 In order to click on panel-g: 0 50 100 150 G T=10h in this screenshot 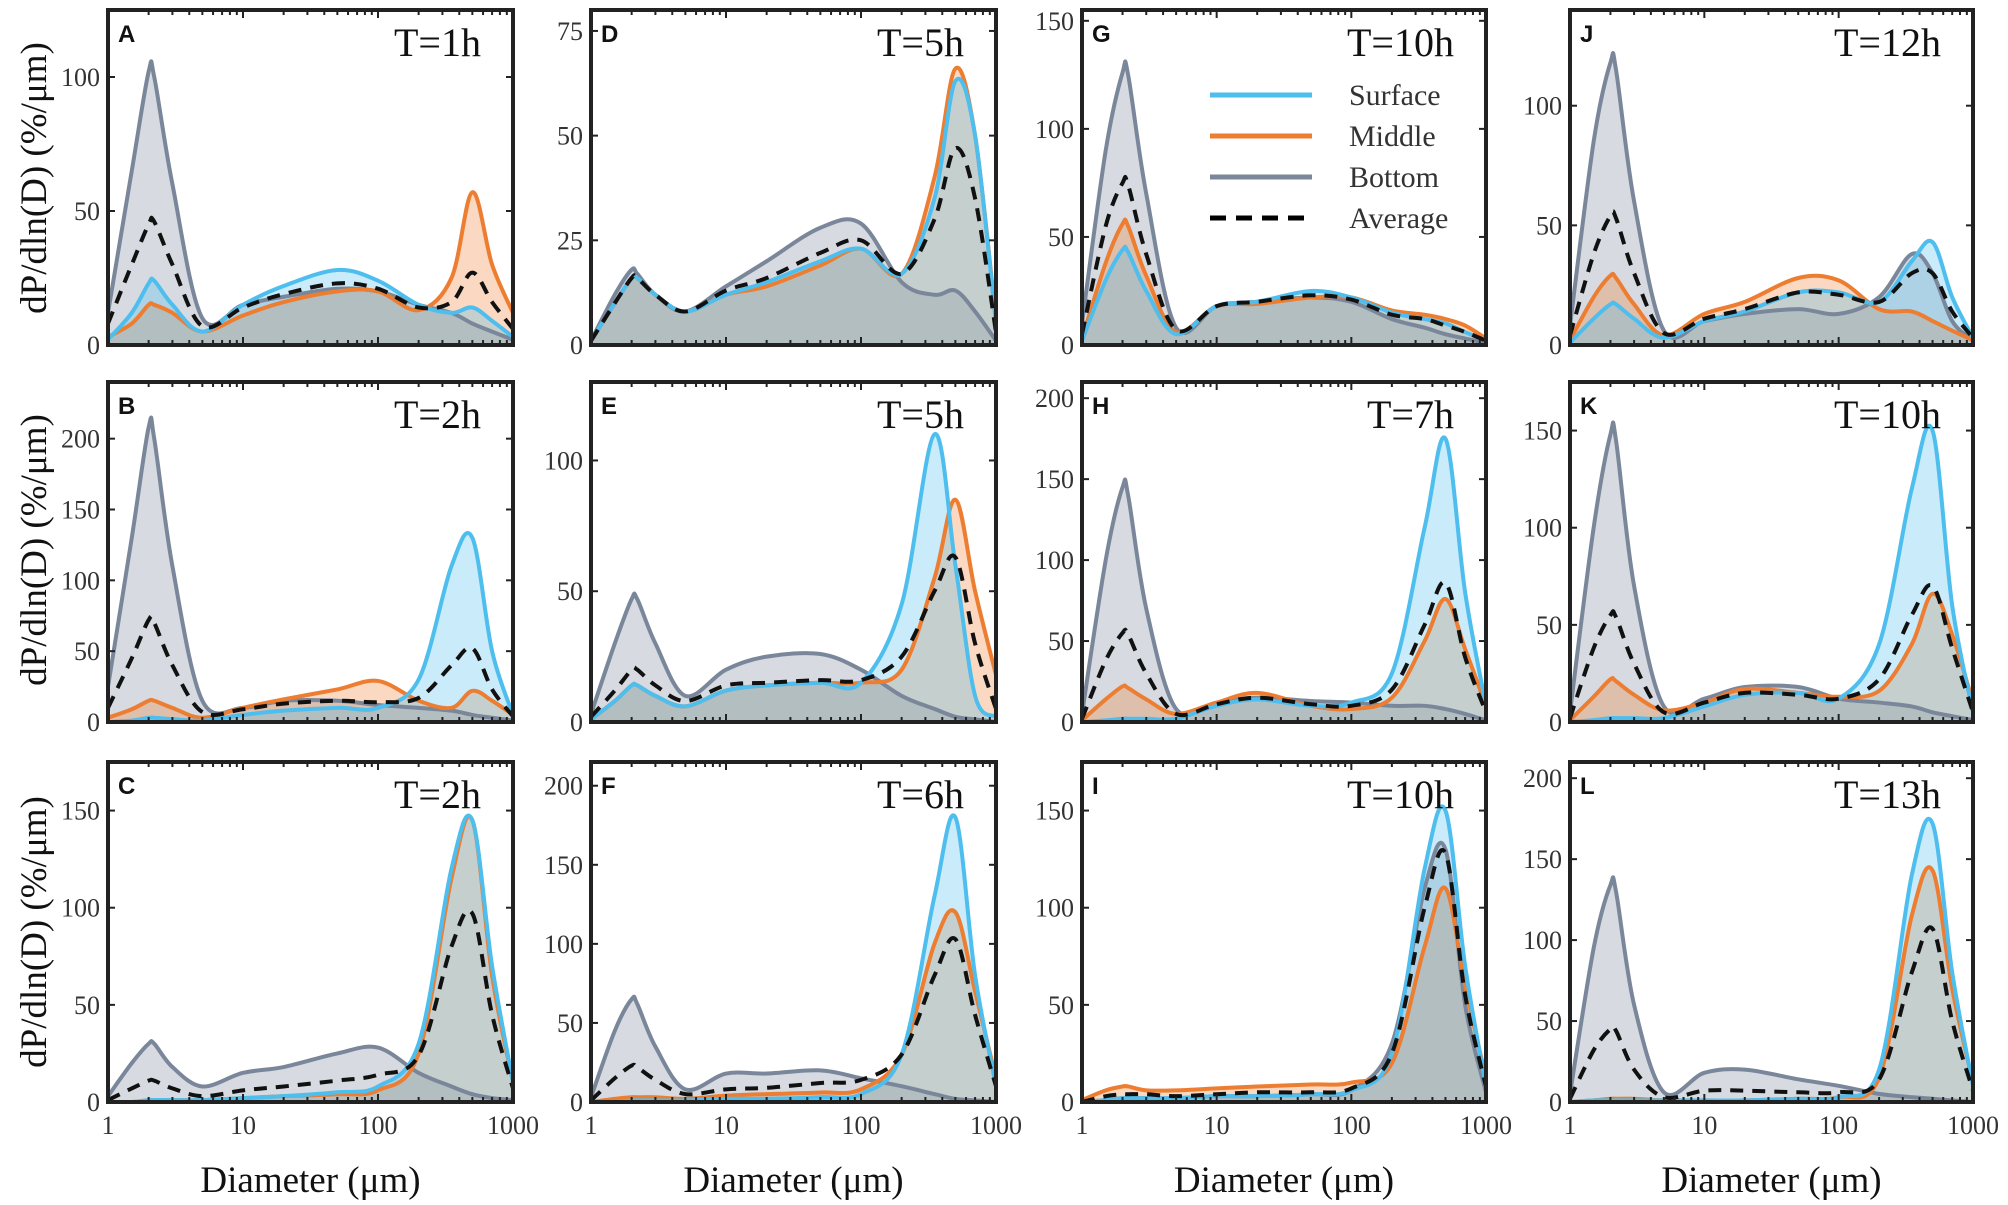, I will do `click(1261, 183)`.